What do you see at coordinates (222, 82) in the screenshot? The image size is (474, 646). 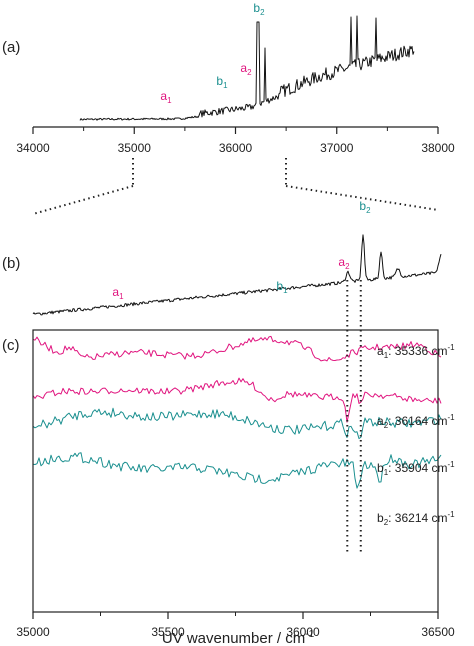 I see `panel-a-peak-b1: b1` at bounding box center [222, 82].